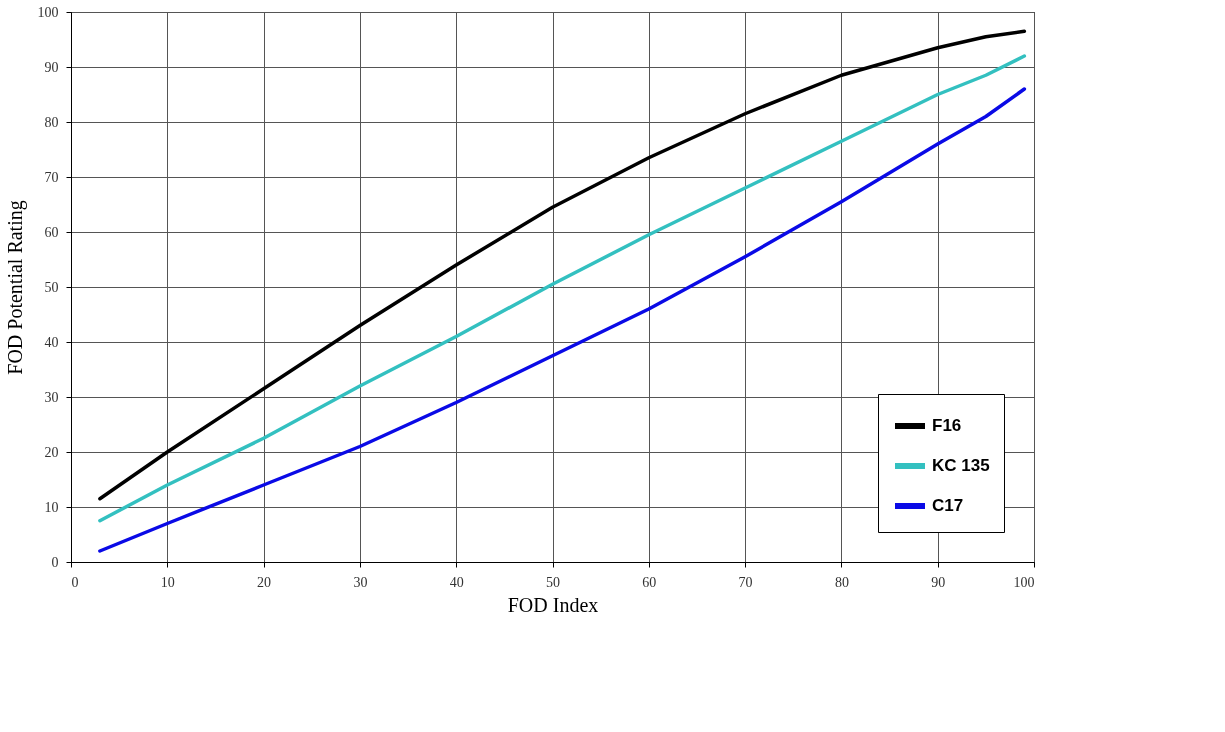 Image resolution: width=1225 pixels, height=732 pixels. Describe the element at coordinates (51, 342) in the screenshot. I see `y-tick-label: 40` at that location.